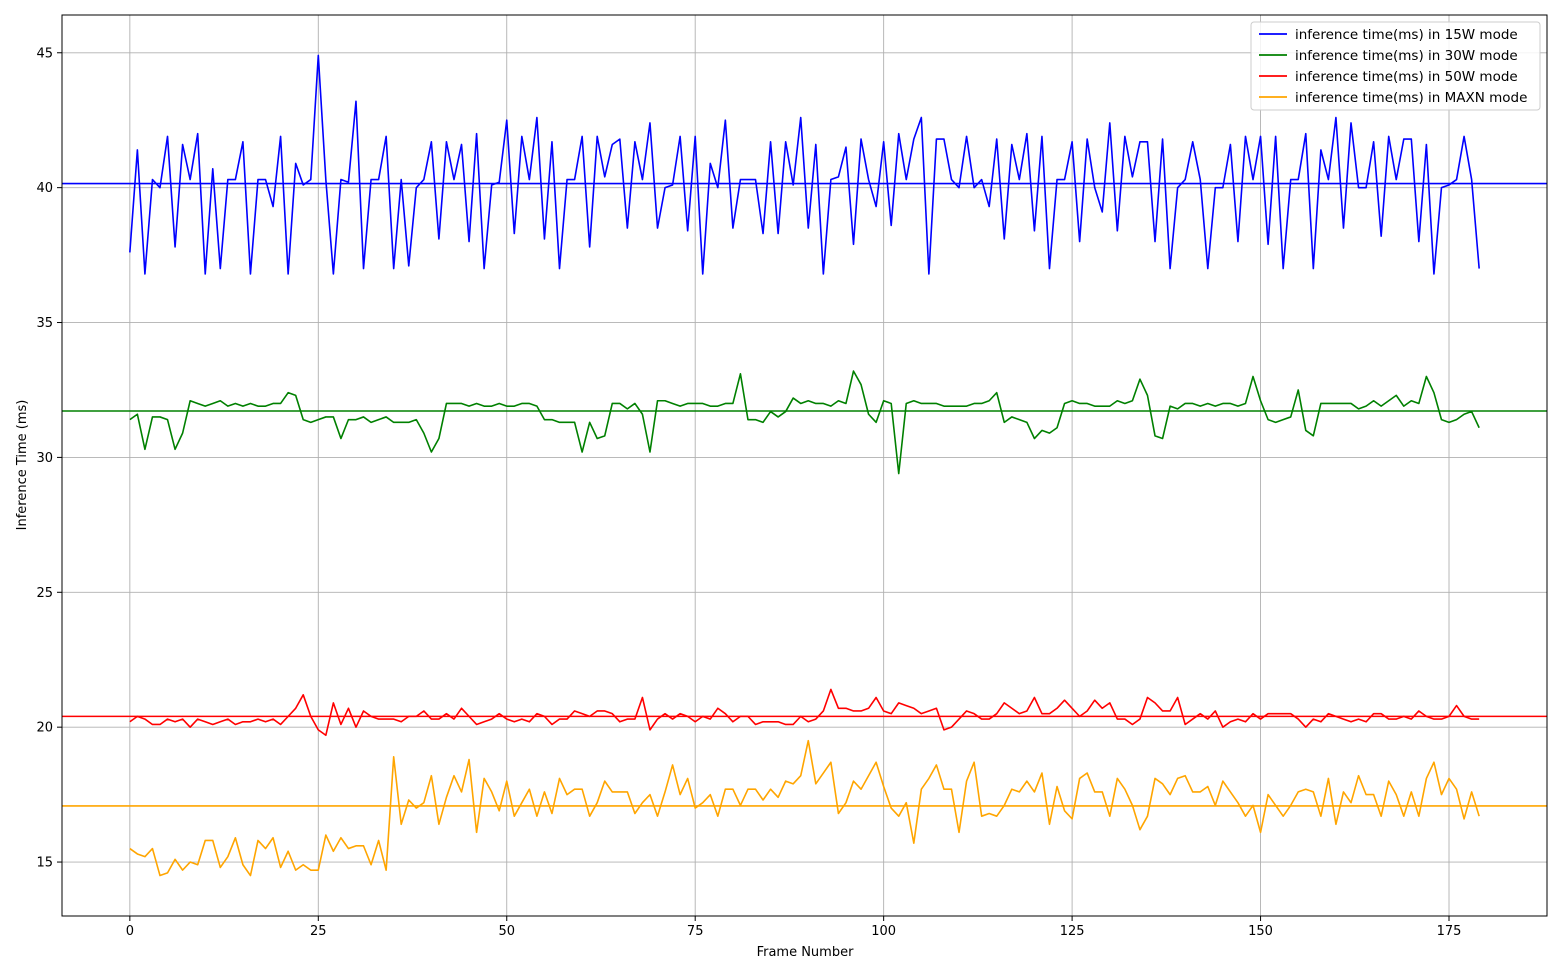 The image size is (1562, 975). I want to click on x-tick-label: 150, so click(1260, 931).